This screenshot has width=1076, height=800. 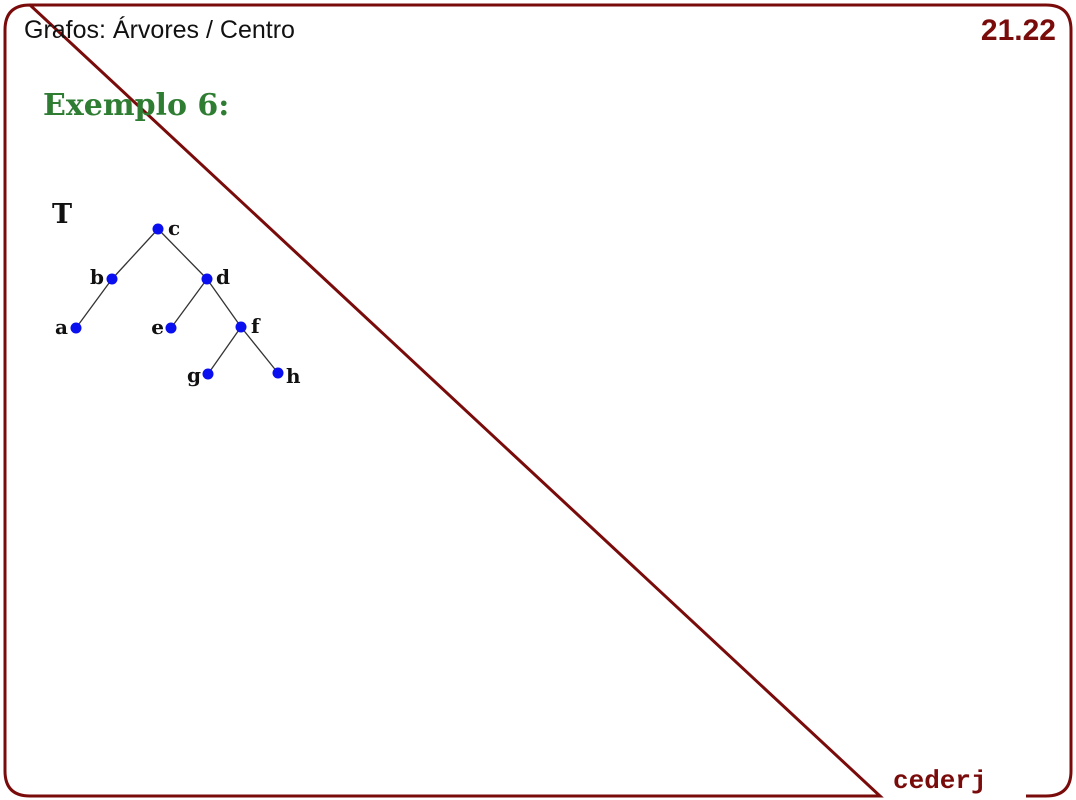 What do you see at coordinates (174, 228) in the screenshot?
I see `tree-node-label-c: c` at bounding box center [174, 228].